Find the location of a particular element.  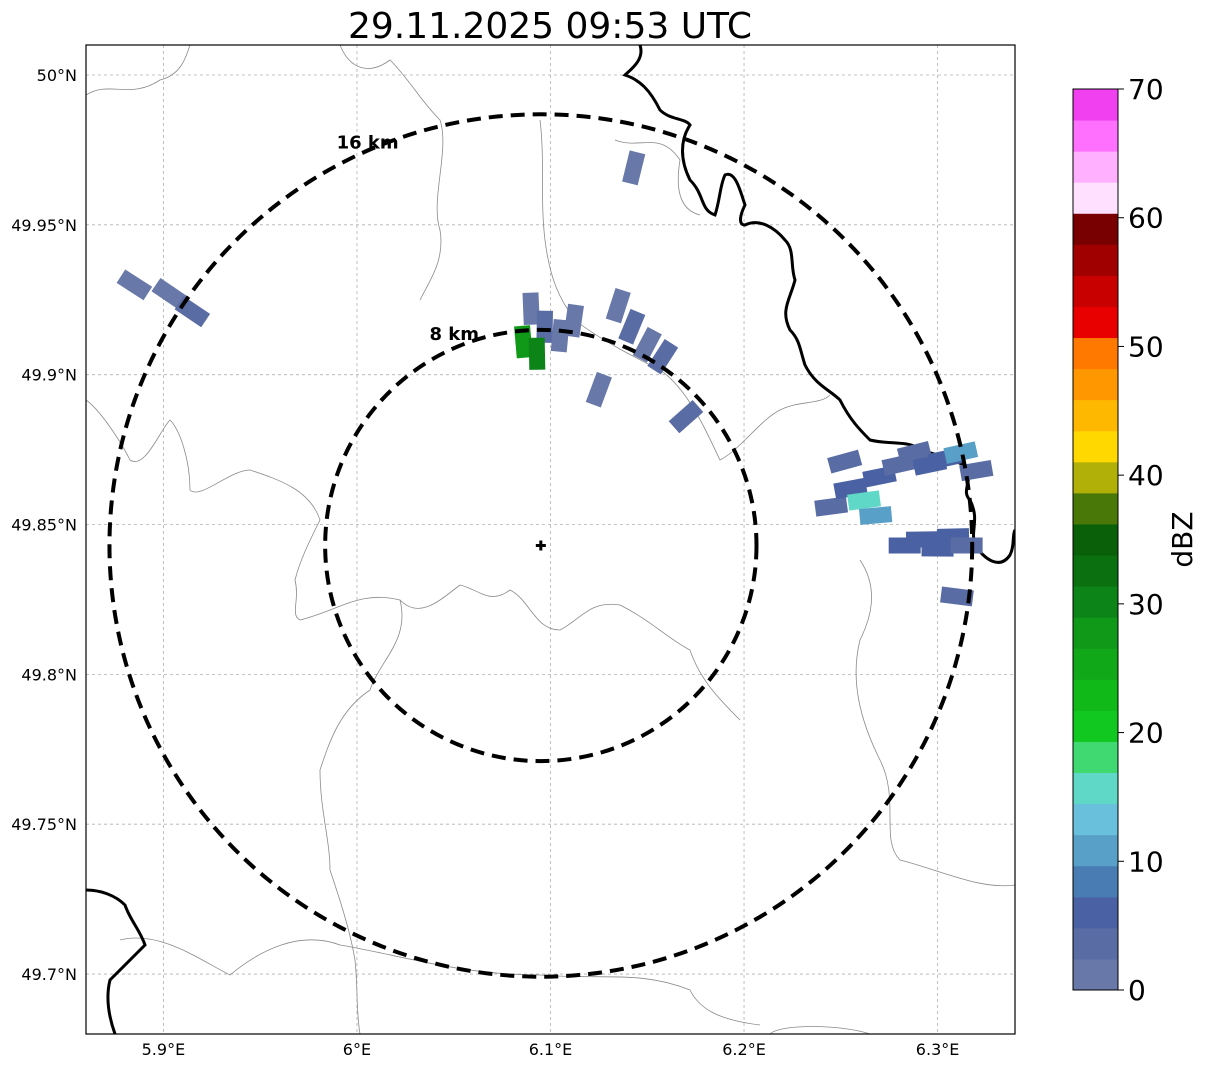

range-ring is located at coordinates (541, 545).